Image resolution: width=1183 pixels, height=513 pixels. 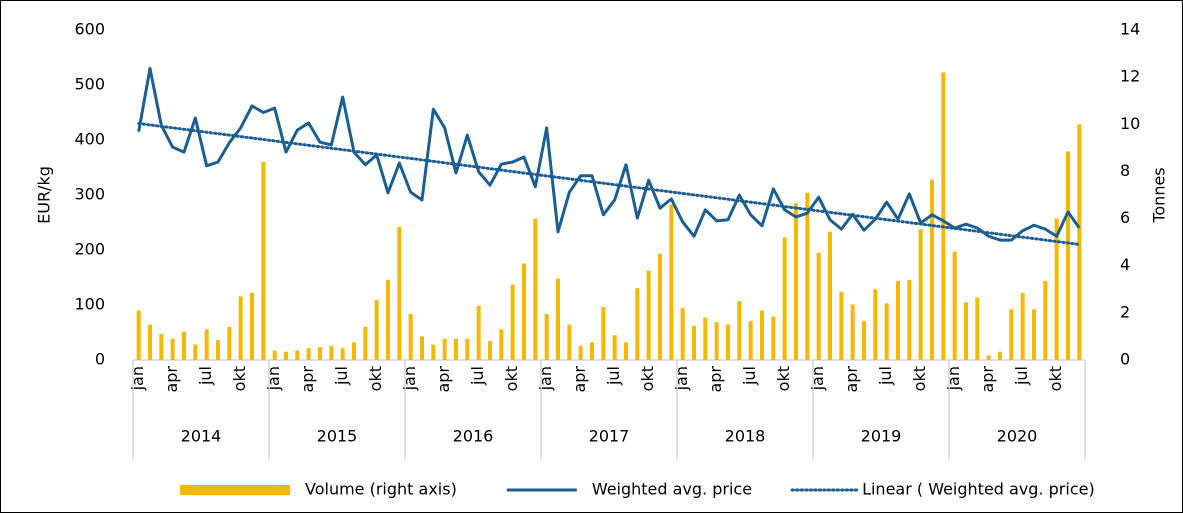 What do you see at coordinates (381, 489) in the screenshot?
I see `legend-label: Volume (right axis)` at bounding box center [381, 489].